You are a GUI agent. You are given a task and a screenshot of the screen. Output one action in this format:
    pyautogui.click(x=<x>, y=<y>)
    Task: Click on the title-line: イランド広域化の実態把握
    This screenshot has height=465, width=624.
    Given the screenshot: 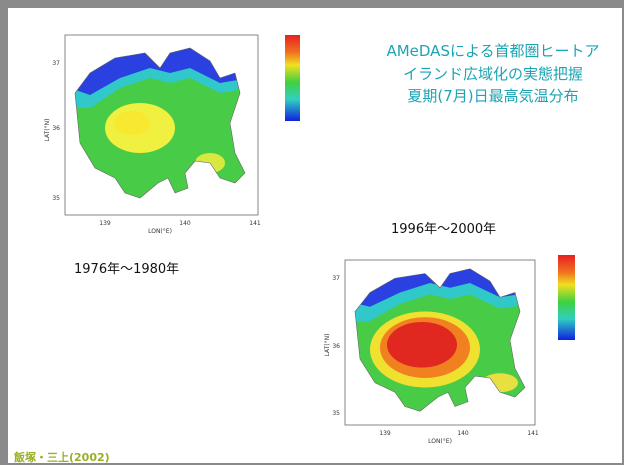 What is the action you would take?
    pyautogui.click(x=492, y=74)
    